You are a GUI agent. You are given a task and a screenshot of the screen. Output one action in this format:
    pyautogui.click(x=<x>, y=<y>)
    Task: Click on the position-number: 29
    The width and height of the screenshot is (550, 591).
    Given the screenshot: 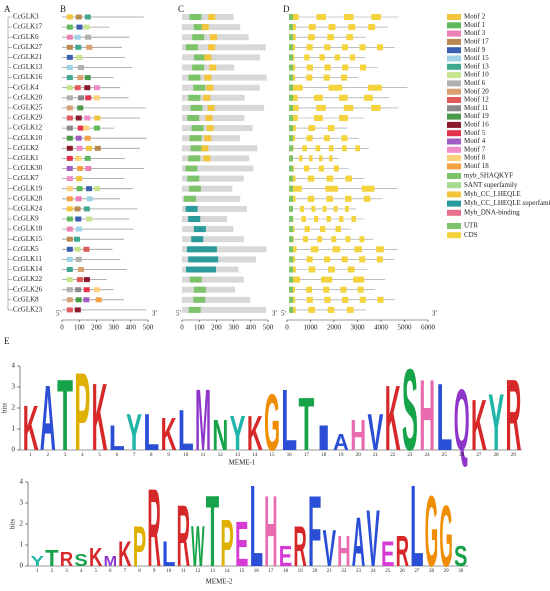 What is the action you would take?
    pyautogui.click(x=514, y=455)
    